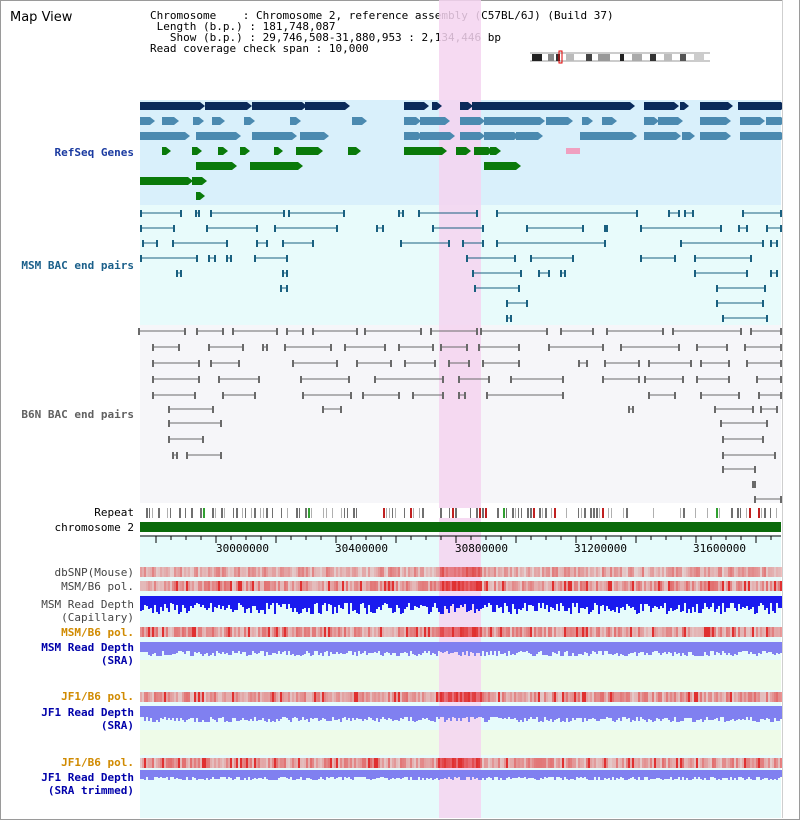 This screenshot has width=800, height=820. Describe the element at coordinates (94, 572) in the screenshot. I see `track-label-dbsnp: dbSNP(Mouse)` at that location.